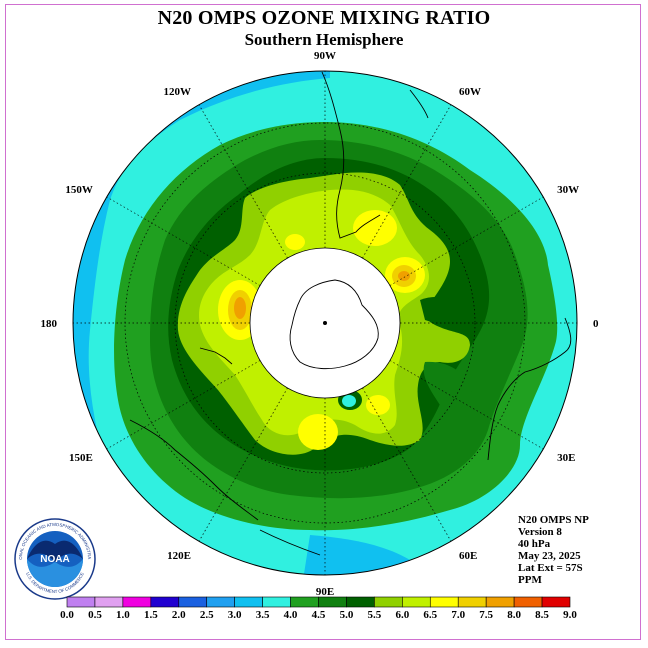  What do you see at coordinates (470, 92) in the screenshot?
I see `longitude-label-60w: 60W` at bounding box center [470, 92].